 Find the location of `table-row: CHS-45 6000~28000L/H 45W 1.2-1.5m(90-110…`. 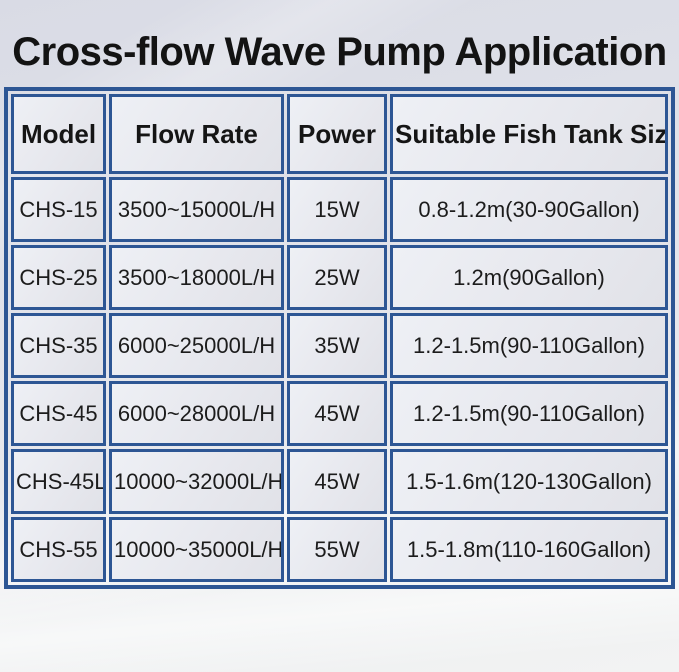

table-row: CHS-45 6000~28000L/H 45W 1.2-1.5m(90-110… is located at coordinates (339, 413).